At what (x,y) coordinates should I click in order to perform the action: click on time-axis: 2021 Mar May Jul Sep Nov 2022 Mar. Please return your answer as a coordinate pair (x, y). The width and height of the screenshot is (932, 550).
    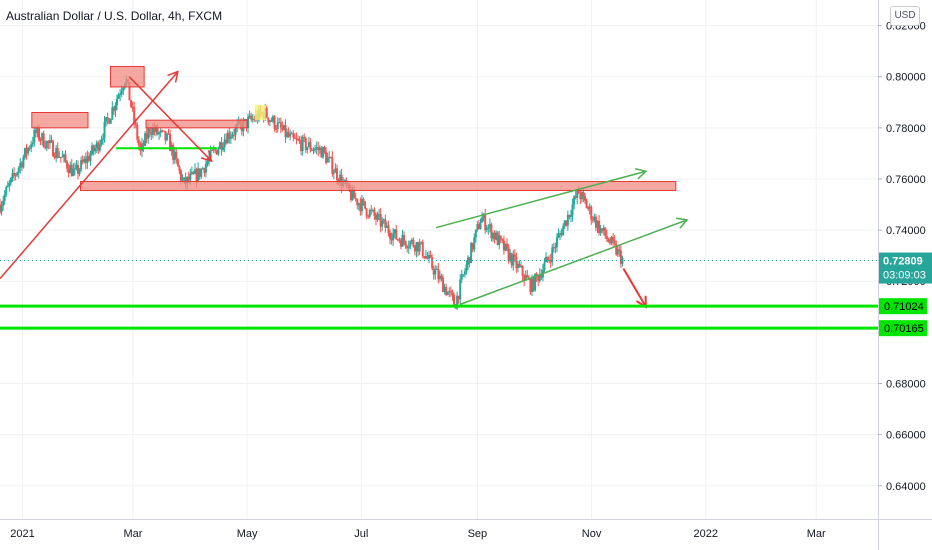
    Looking at the image, I should click on (466, 530).